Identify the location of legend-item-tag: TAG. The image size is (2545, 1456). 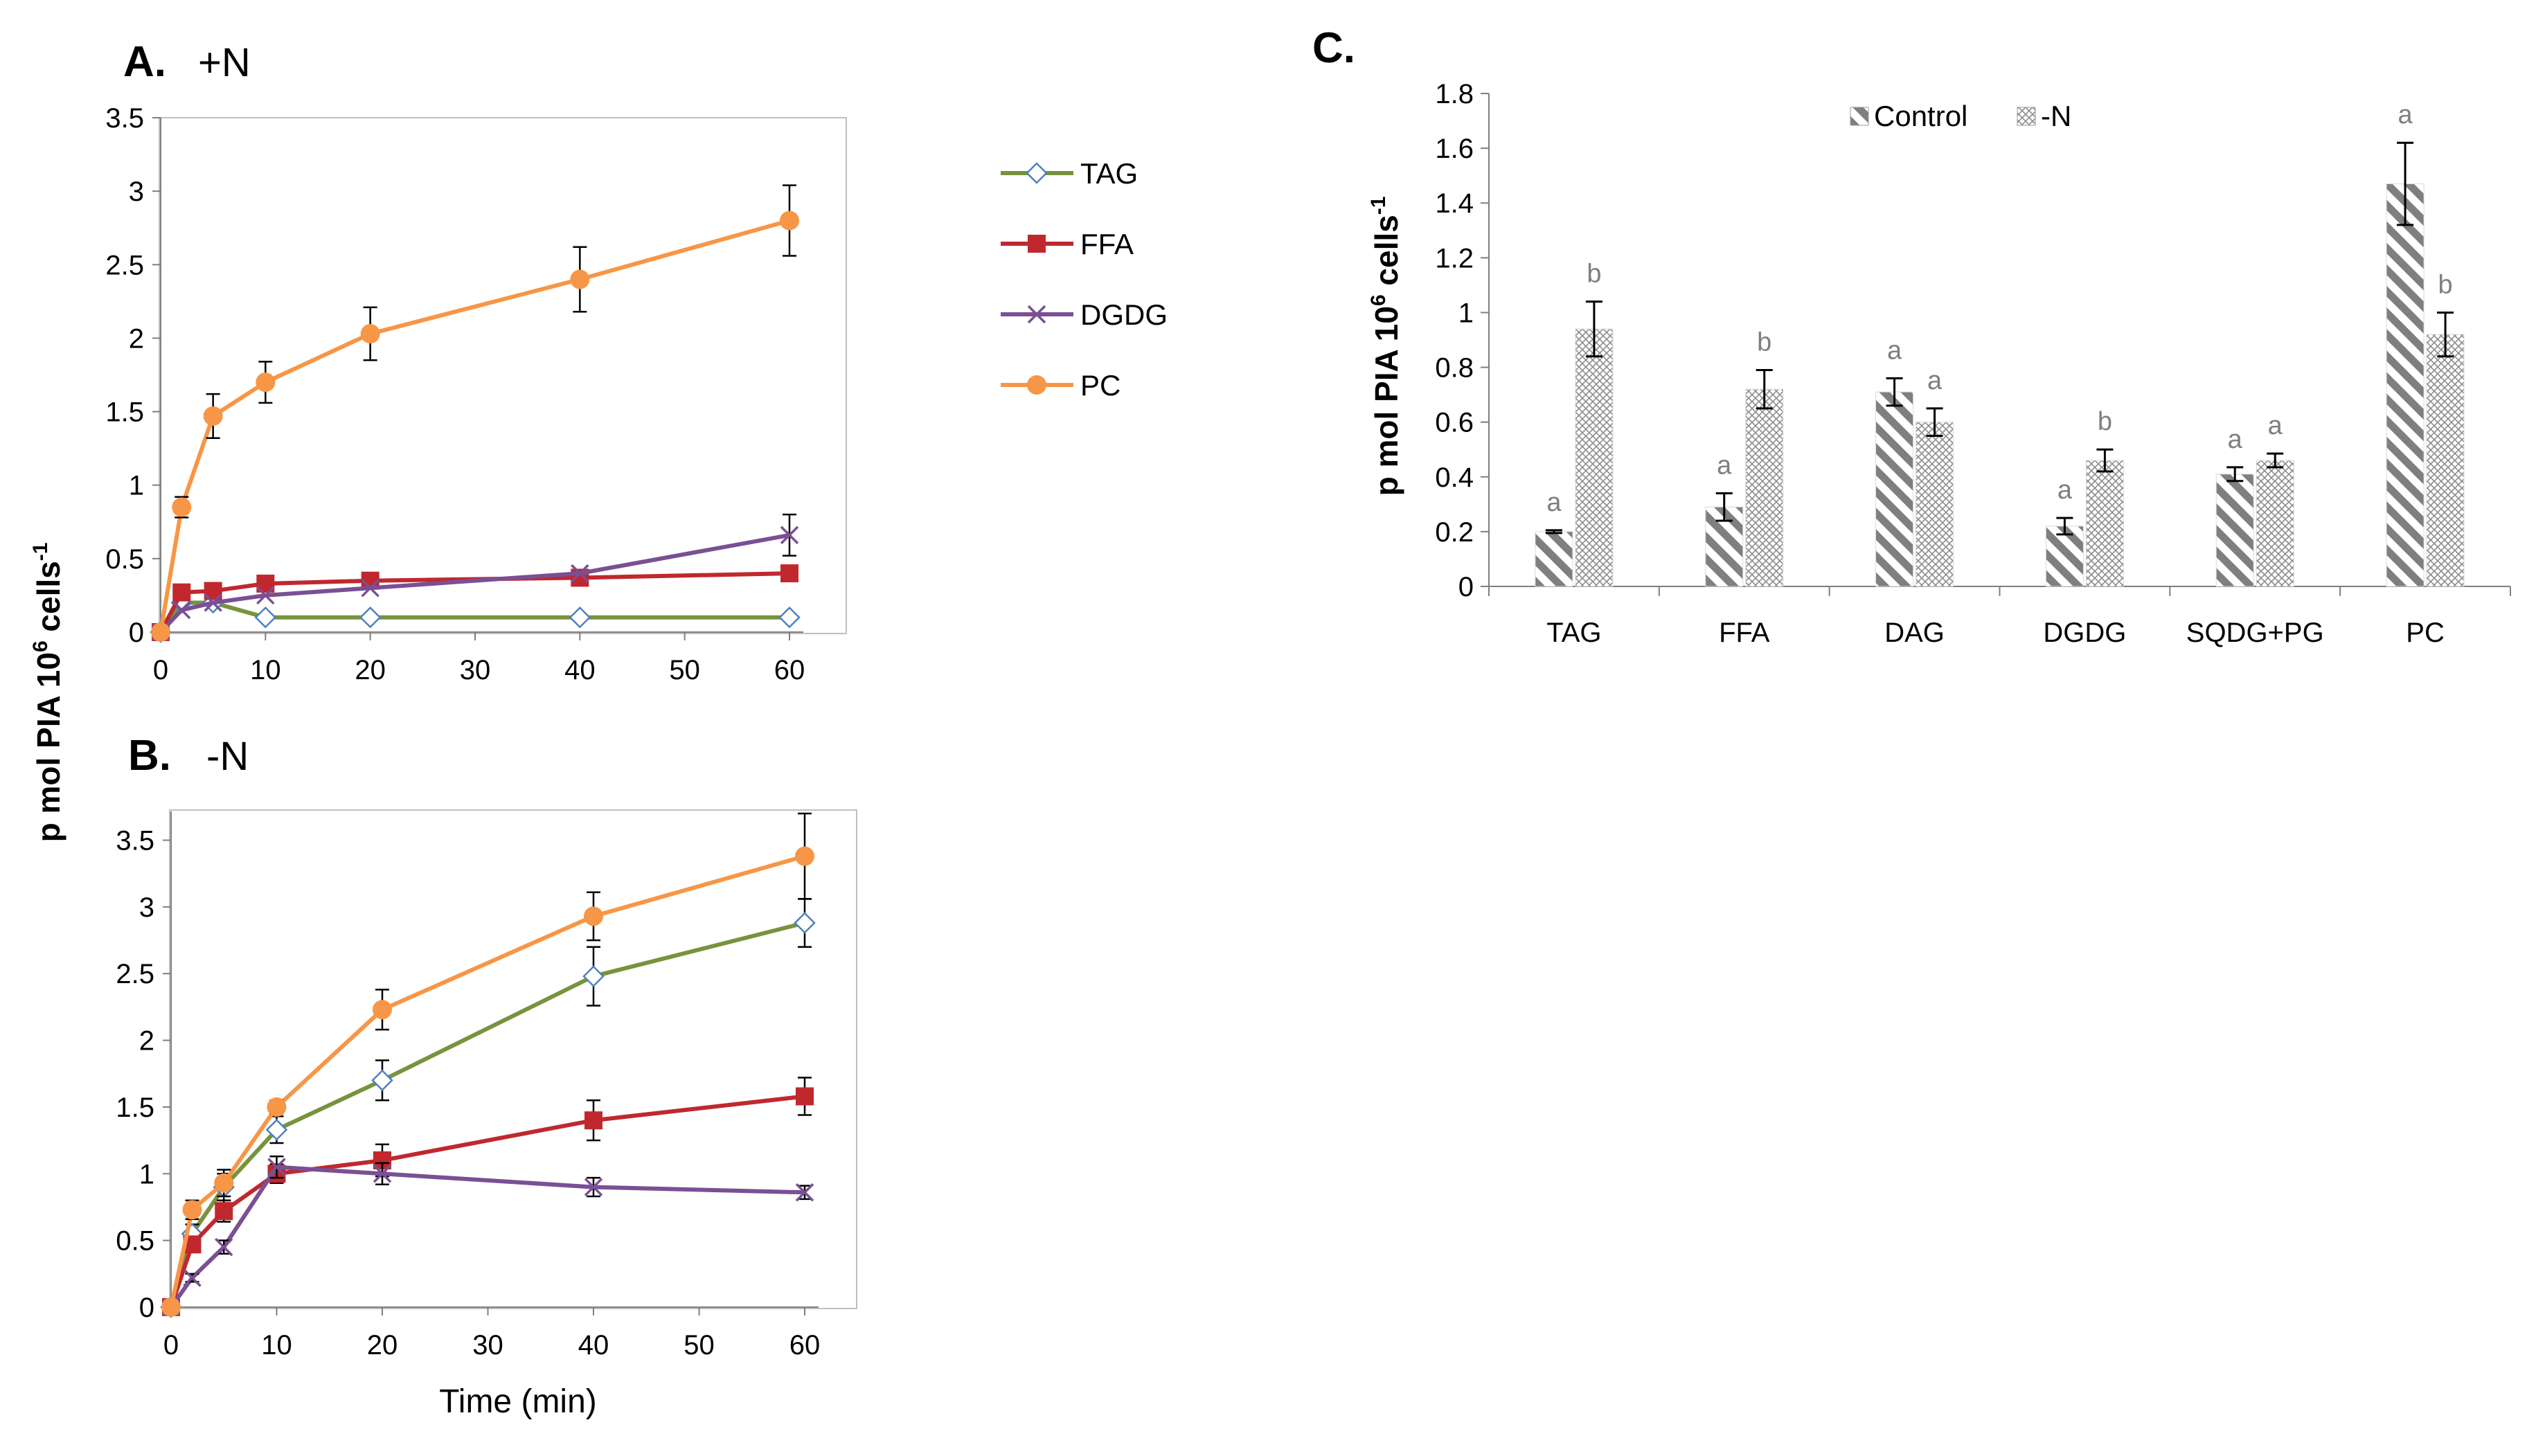
(1069, 173).